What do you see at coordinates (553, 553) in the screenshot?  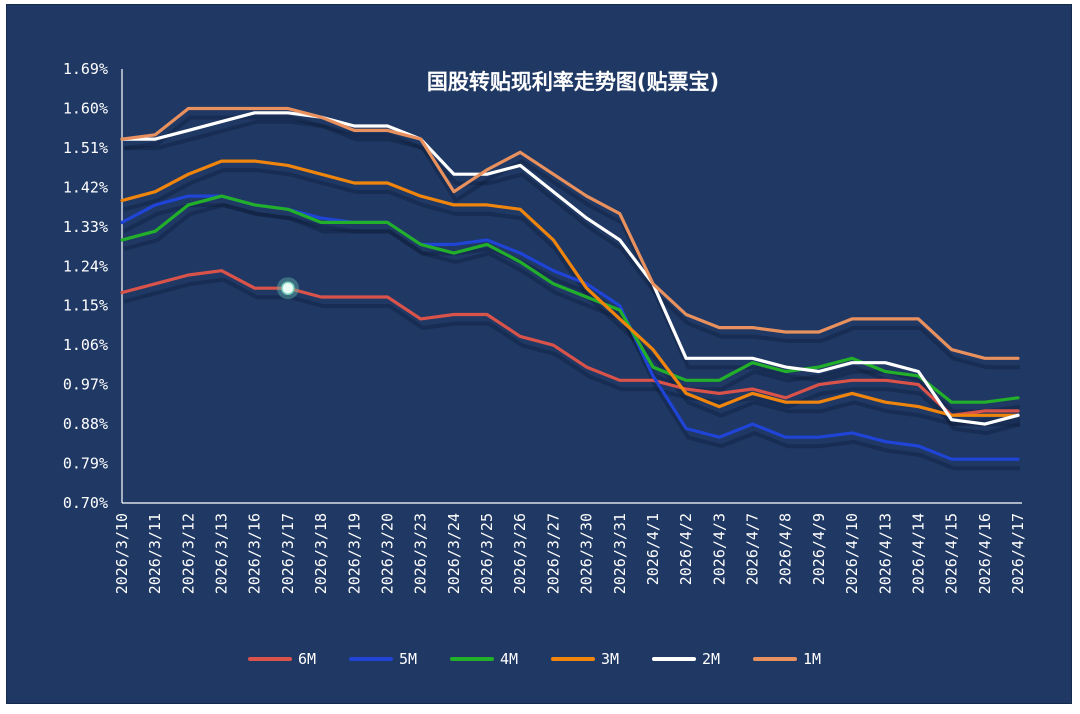 I see `x-tick-label: 2026/3/27` at bounding box center [553, 553].